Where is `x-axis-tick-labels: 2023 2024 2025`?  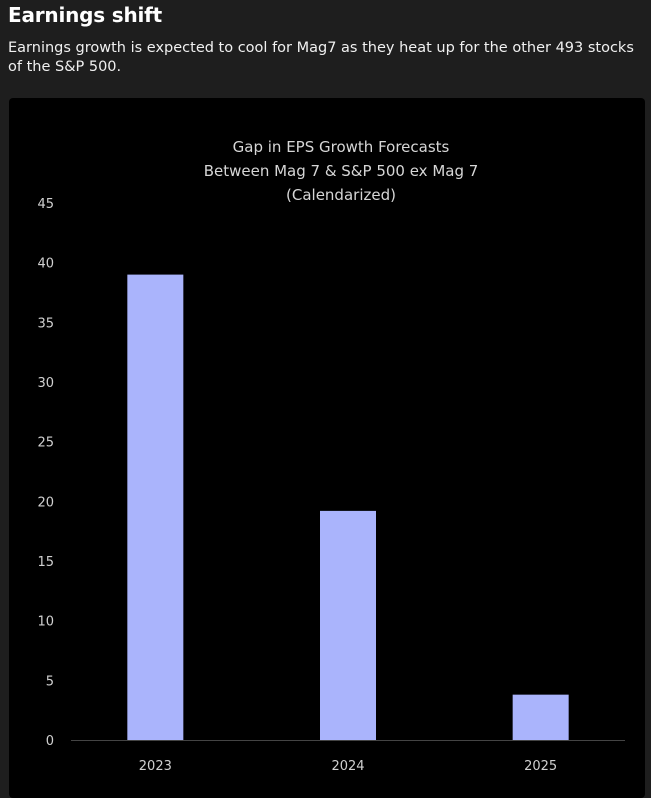 x-axis-tick-labels: 2023 2024 2025 is located at coordinates (348, 766).